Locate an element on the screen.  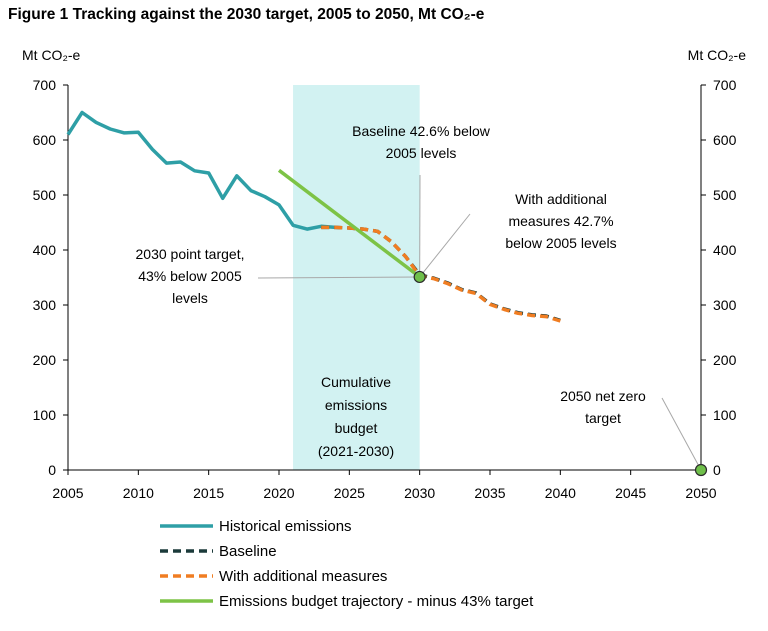
y-tick-label-left: 300 is located at coordinates (45, 305).